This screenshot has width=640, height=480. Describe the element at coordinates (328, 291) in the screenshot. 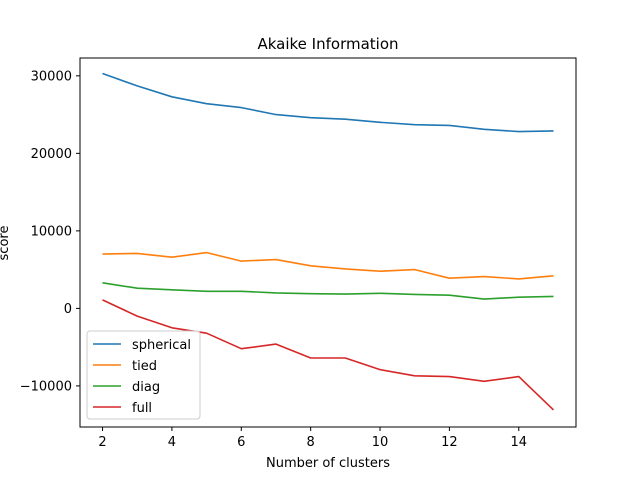

I see `series-line-diag` at that location.